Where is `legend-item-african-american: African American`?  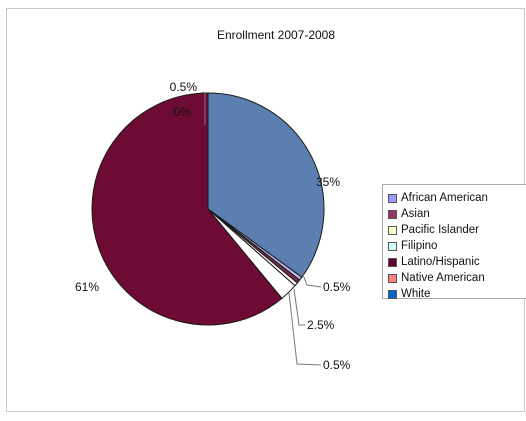 legend-item-african-american: African American is located at coordinates (438, 198).